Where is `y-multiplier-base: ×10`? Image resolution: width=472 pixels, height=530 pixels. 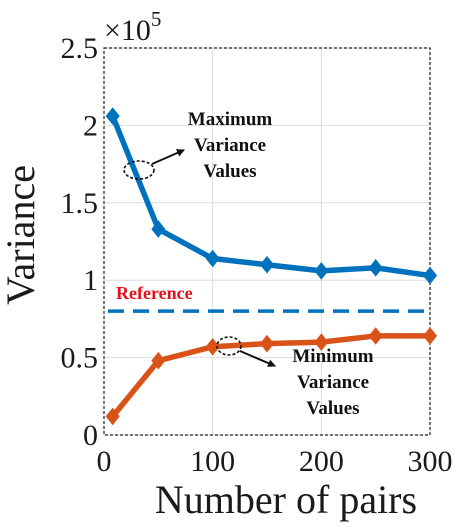 y-multiplier-base: ×10 is located at coordinates (127, 30).